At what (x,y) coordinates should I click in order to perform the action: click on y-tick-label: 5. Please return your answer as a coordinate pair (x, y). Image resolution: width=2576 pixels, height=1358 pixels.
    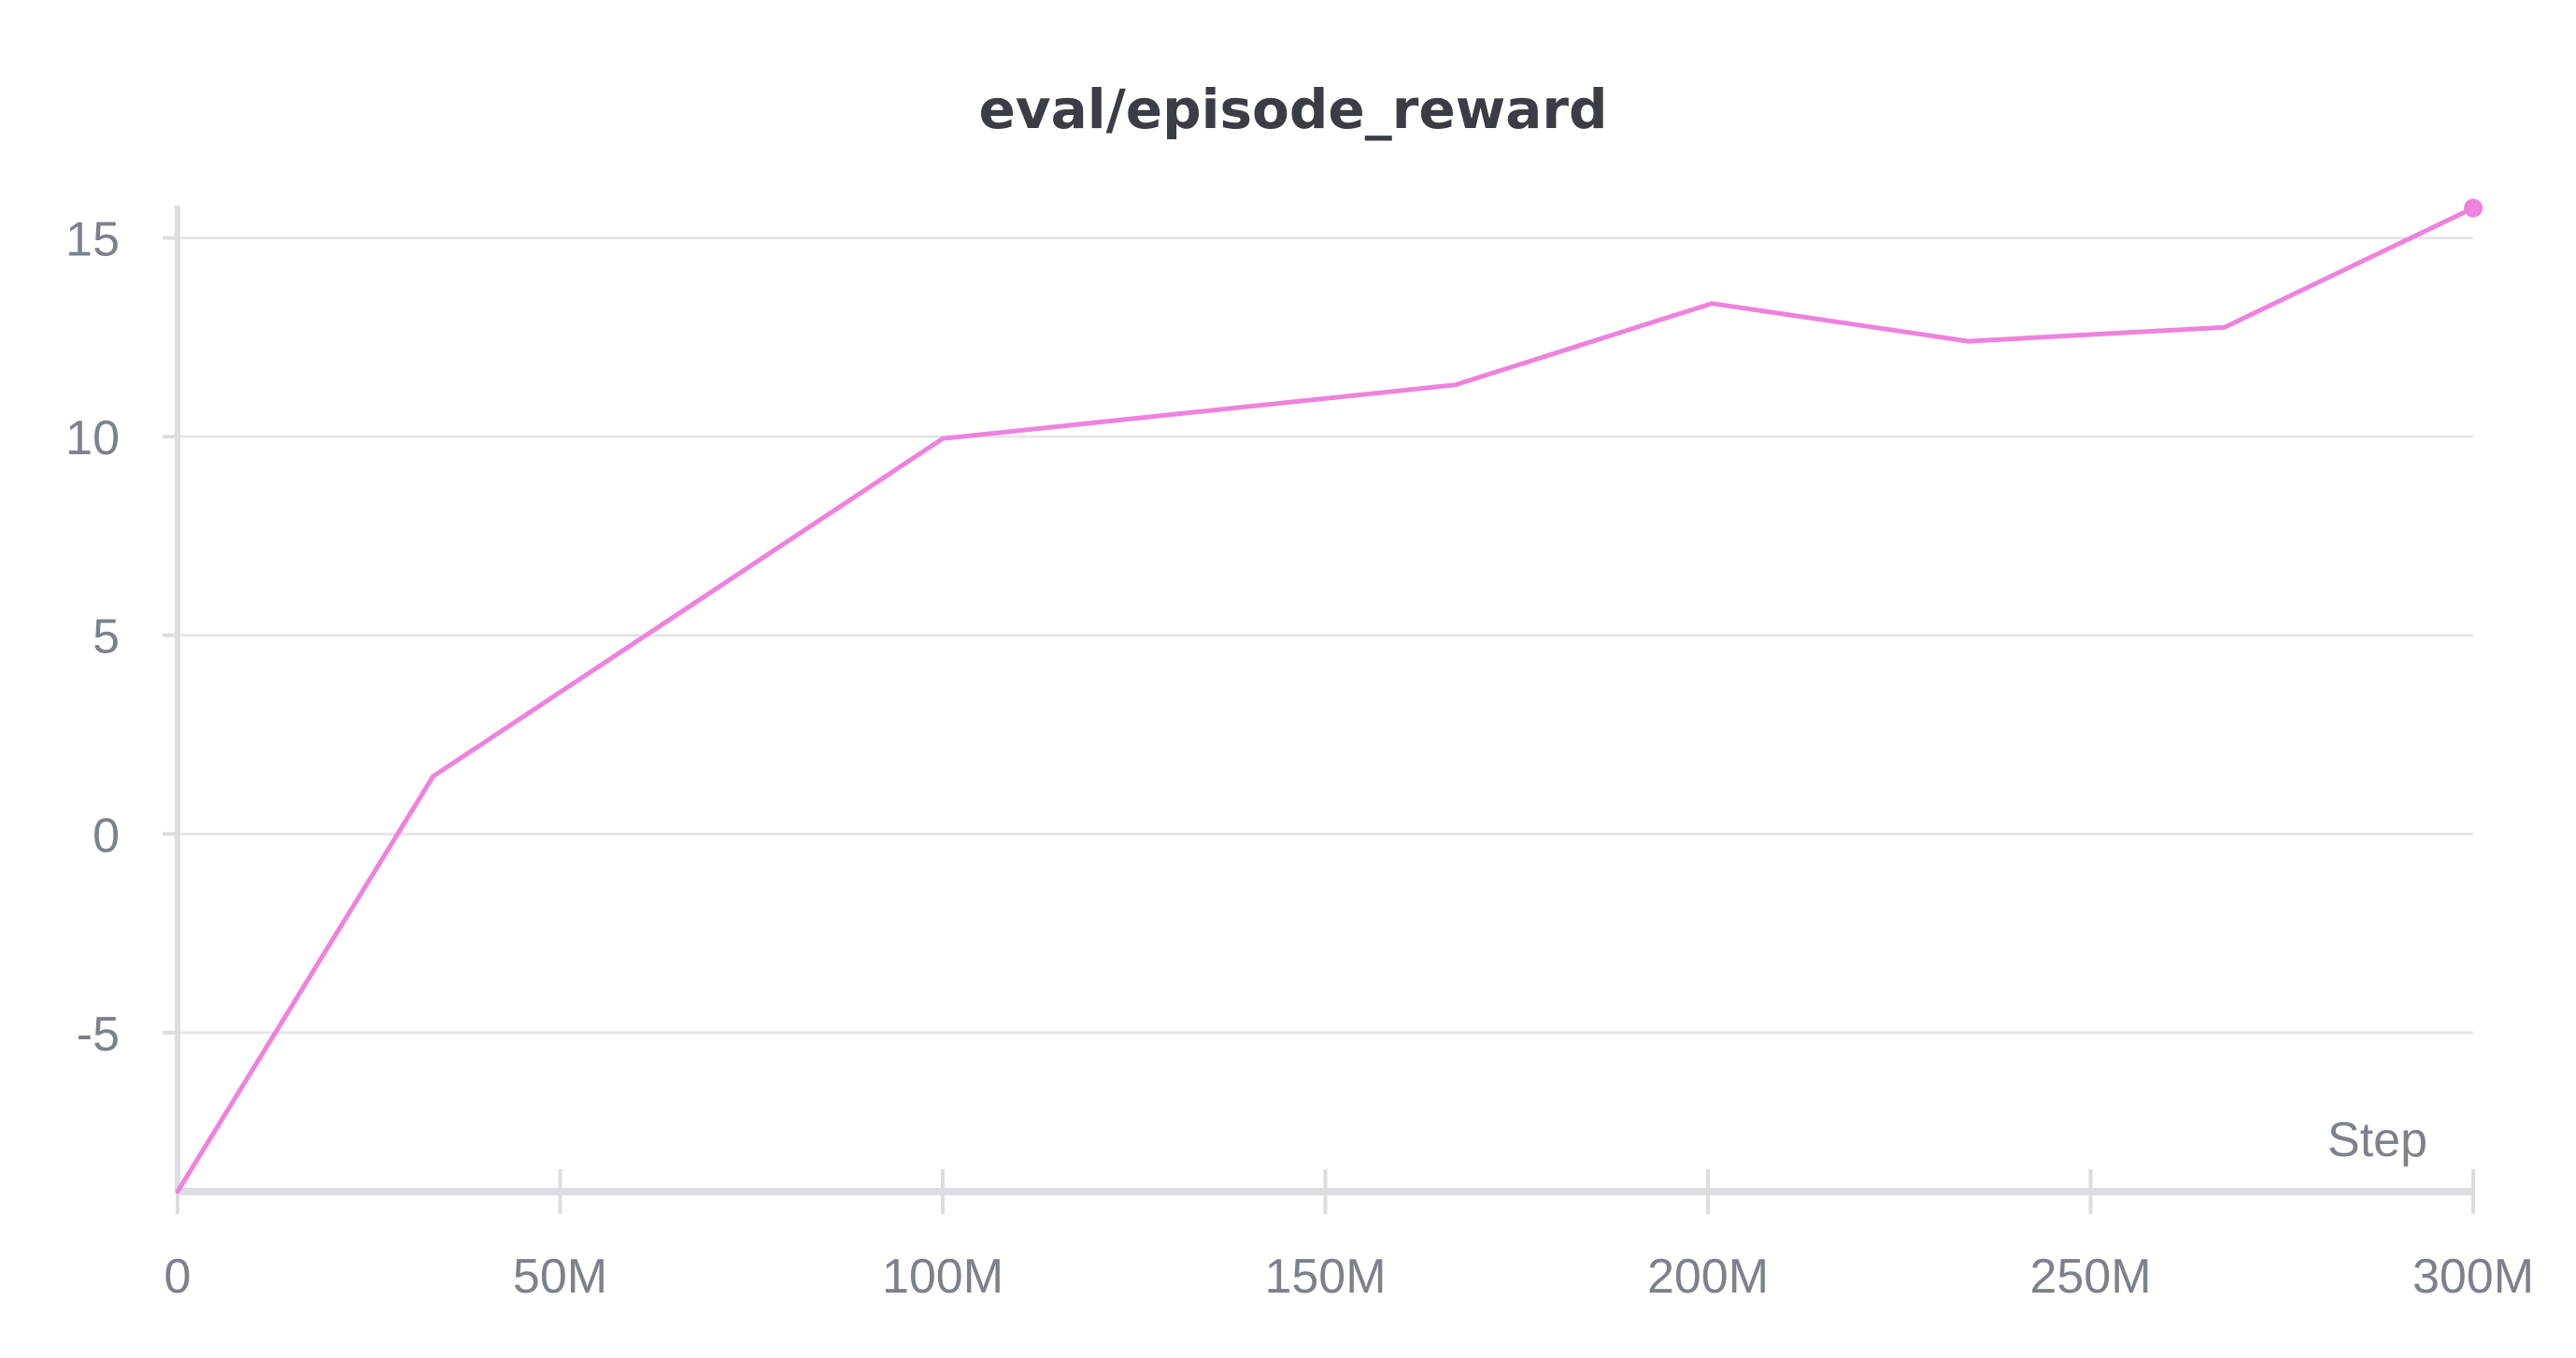
    Looking at the image, I should click on (106, 637).